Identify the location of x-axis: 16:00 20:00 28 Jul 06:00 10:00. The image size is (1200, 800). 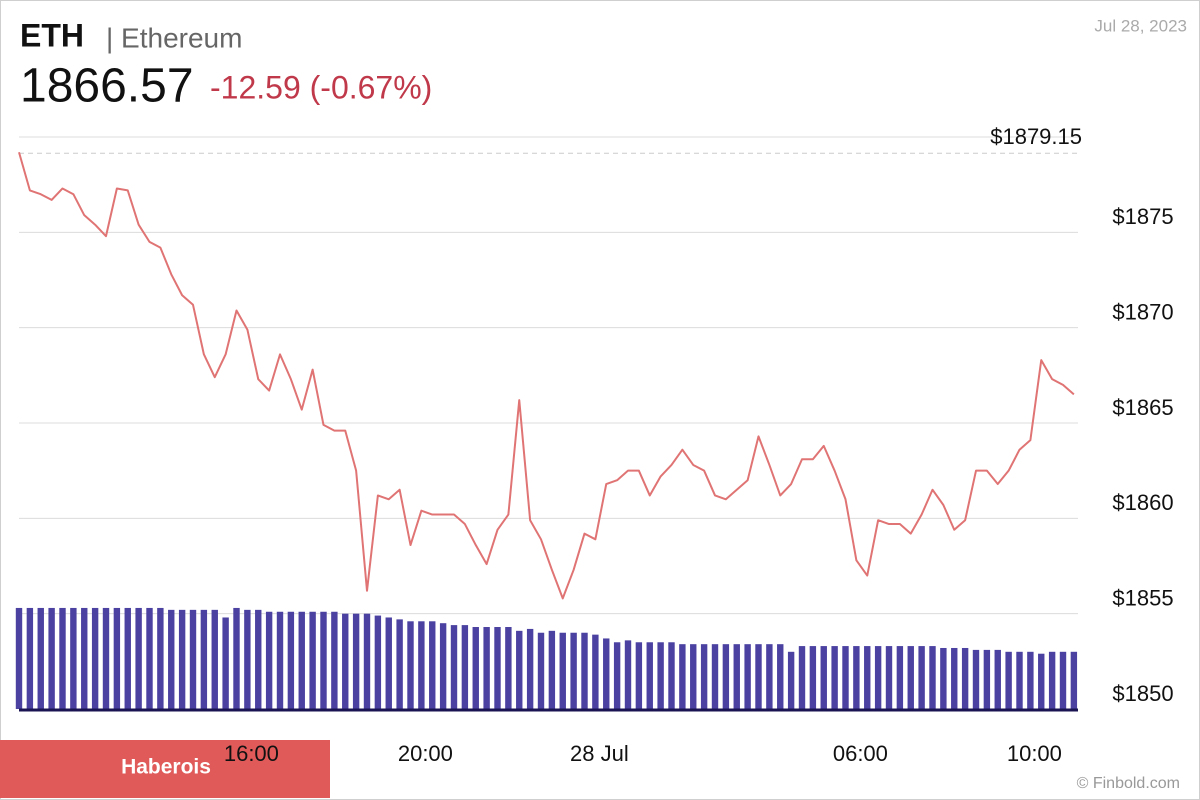
(643, 753).